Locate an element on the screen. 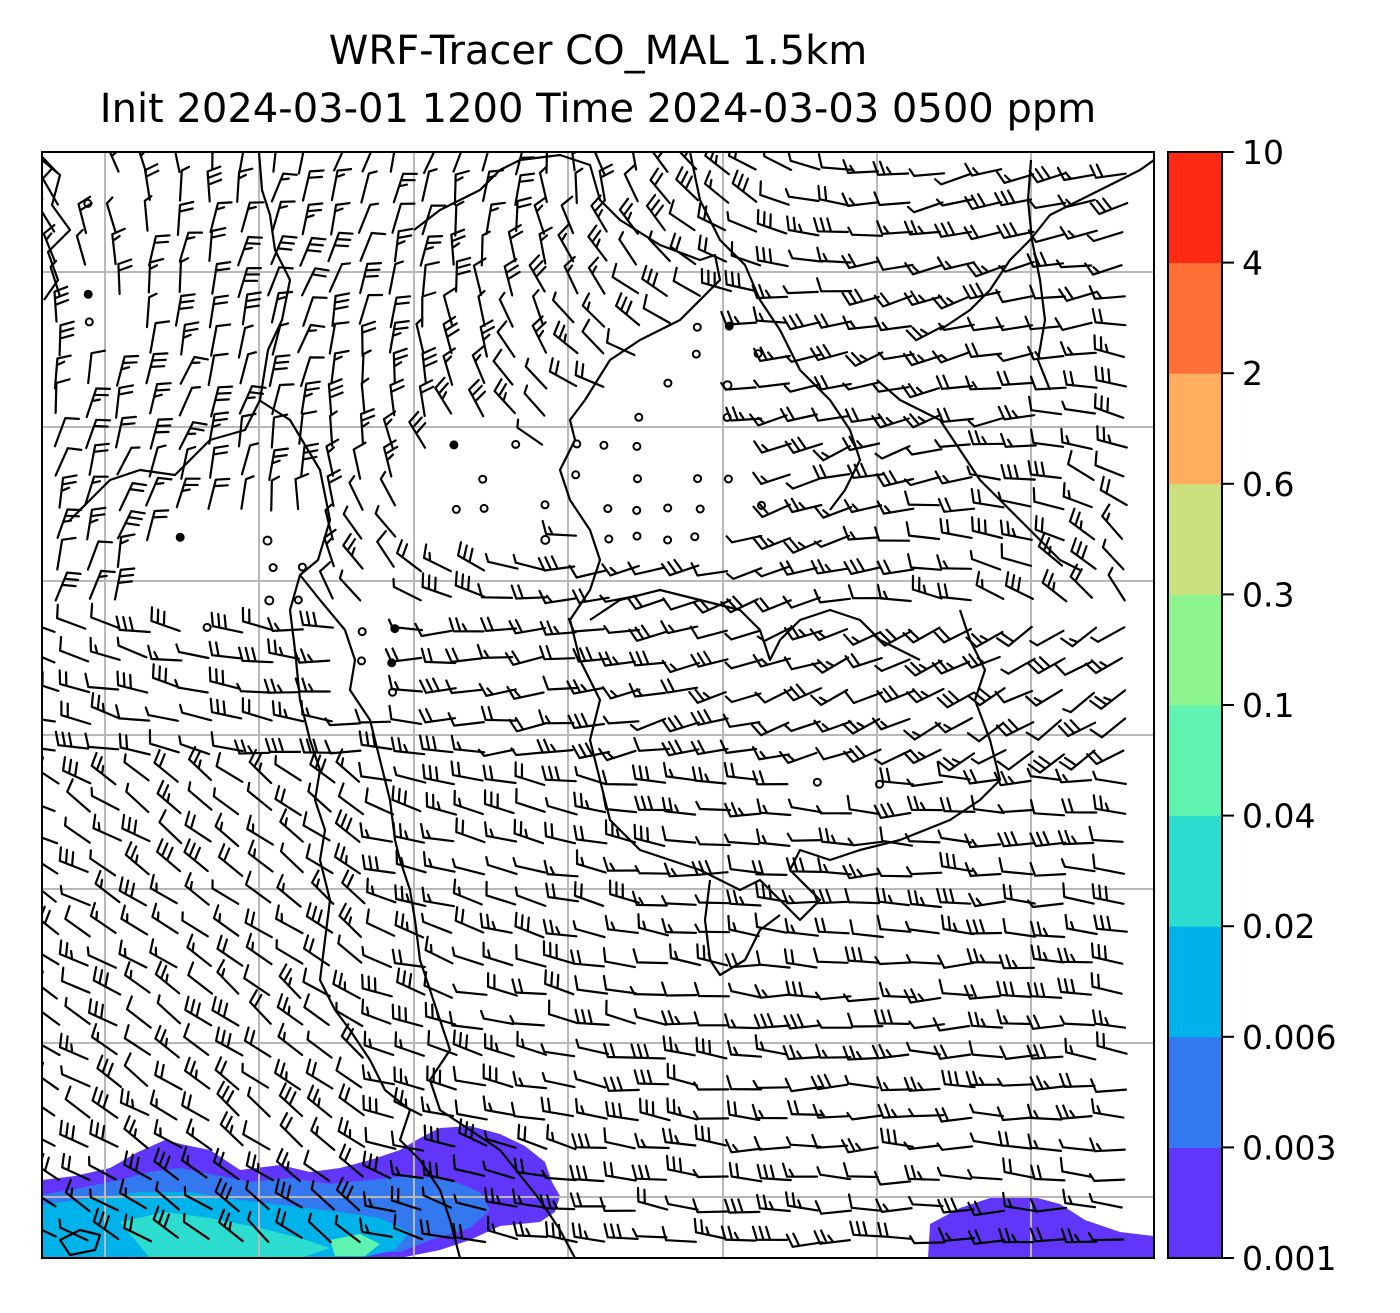 This screenshot has height=1313, width=1400. colorbar-tick-label: 0.6 is located at coordinates (1268, 484).